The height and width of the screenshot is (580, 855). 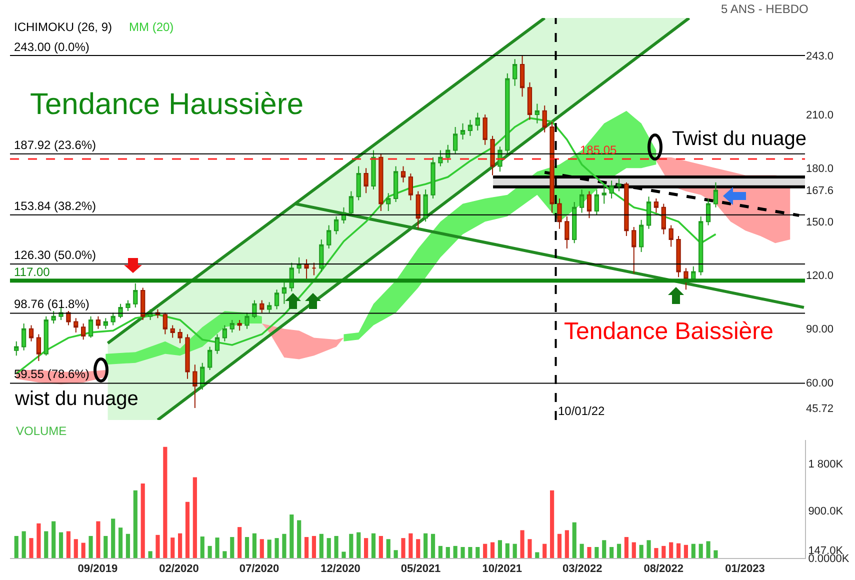 What do you see at coordinates (63, 27) in the screenshot?
I see `annotation: ICHIMOKU (26, 9)` at bounding box center [63, 27].